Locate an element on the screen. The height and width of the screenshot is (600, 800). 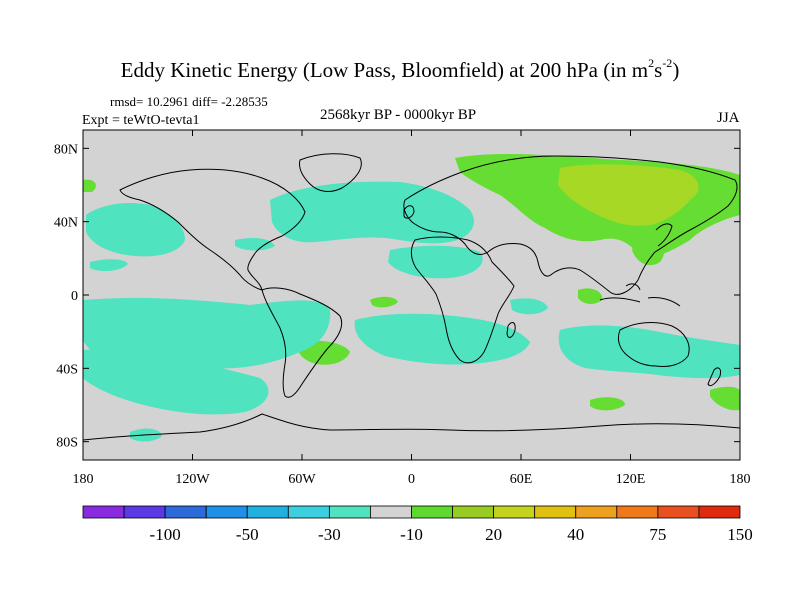
coastline-uk is located at coordinates (409, 212).